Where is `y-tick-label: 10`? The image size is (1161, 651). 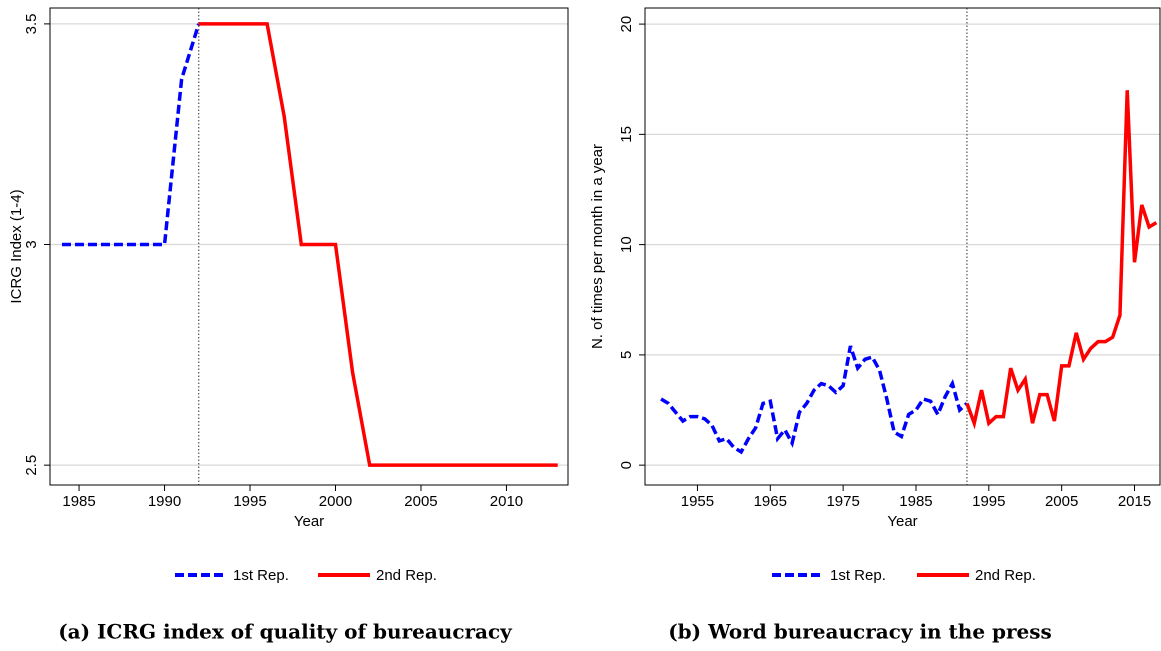 y-tick-label: 10 is located at coordinates (626, 244).